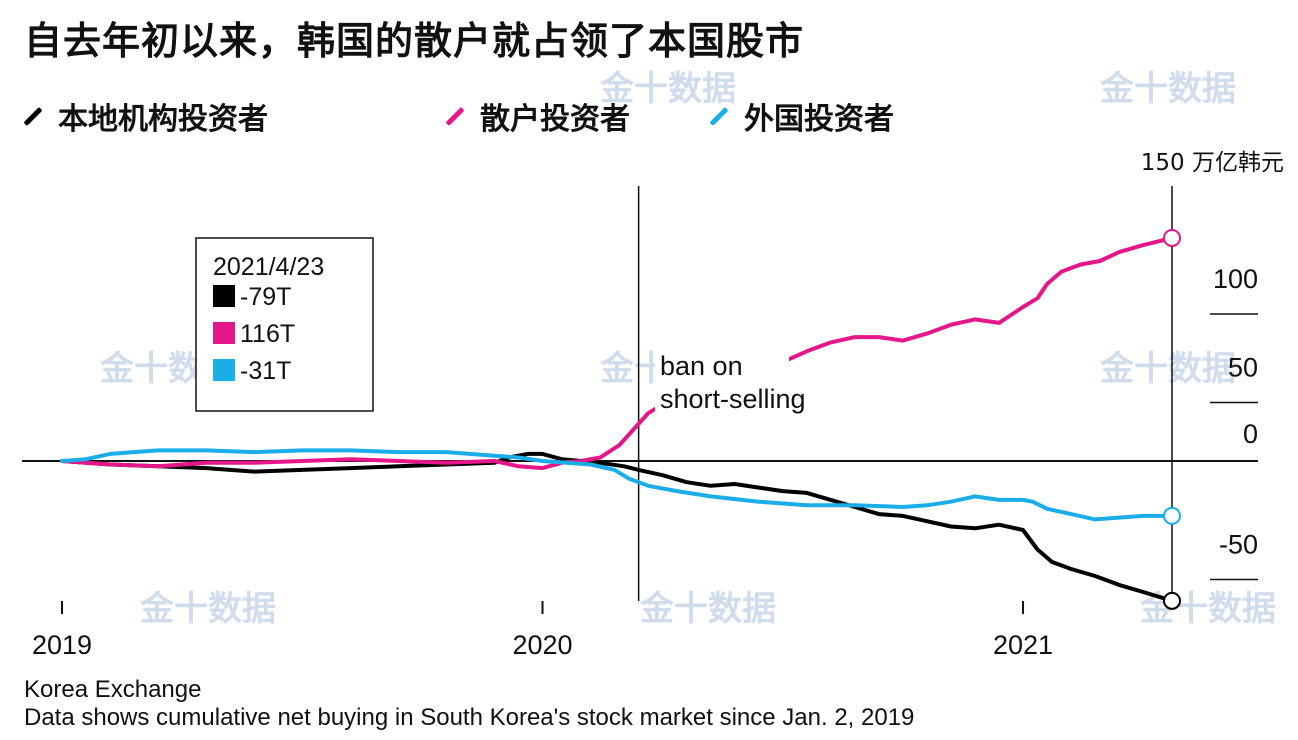 Image resolution: width=1298 pixels, height=740 pixels. I want to click on y-tick-label: 50, so click(1243, 368).